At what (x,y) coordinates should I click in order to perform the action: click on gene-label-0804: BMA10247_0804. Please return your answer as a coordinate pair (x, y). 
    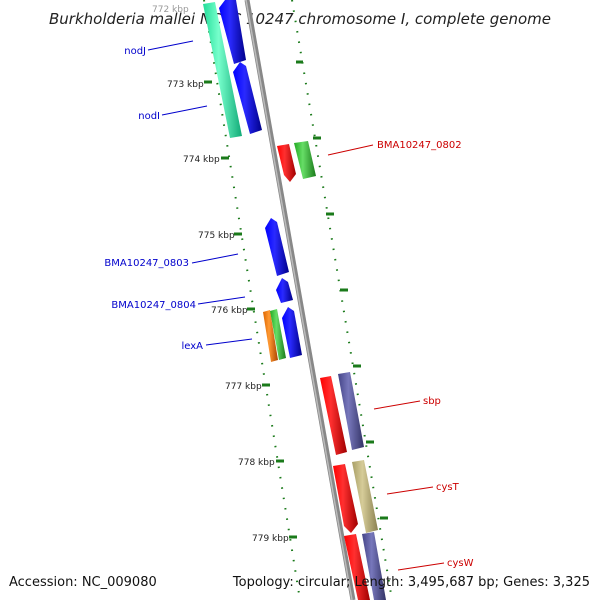
    Looking at the image, I should click on (153, 305).